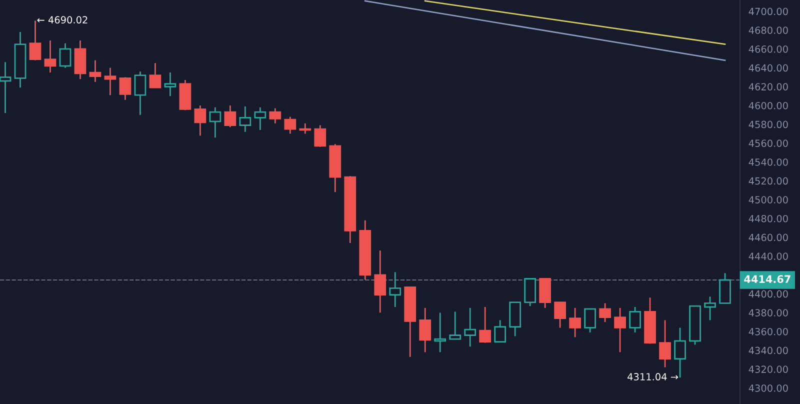 The width and height of the screenshot is (800, 404). What do you see at coordinates (768, 350) in the screenshot?
I see `y-tick-label: 4340.00` at bounding box center [768, 350].